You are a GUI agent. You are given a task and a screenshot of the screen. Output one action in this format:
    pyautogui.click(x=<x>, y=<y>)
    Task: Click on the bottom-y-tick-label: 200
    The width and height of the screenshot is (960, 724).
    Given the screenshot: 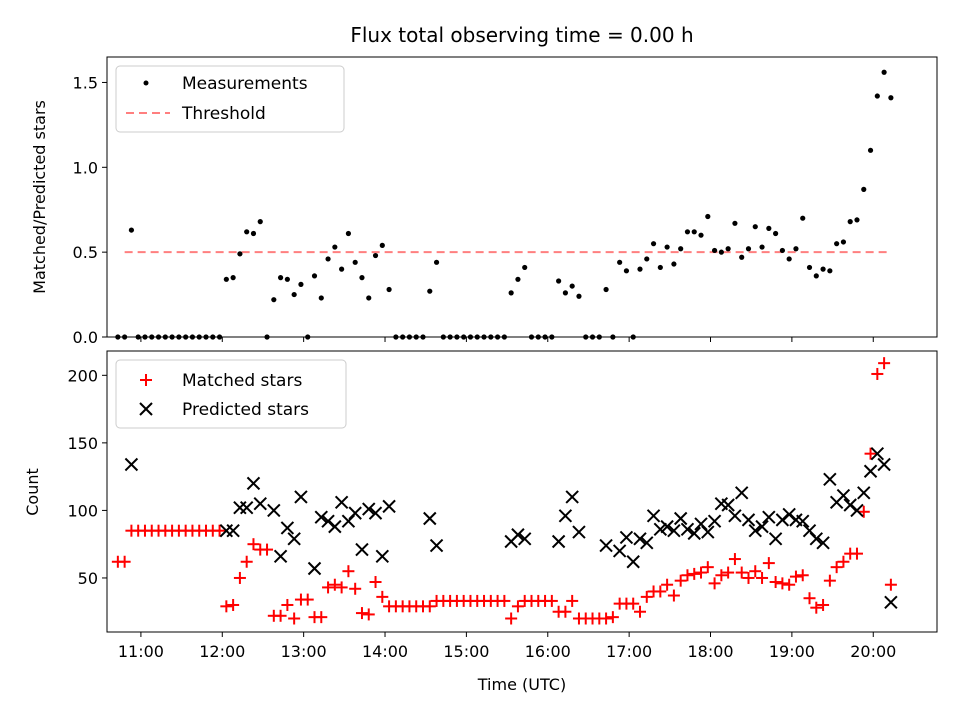 What is the action you would take?
    pyautogui.click(x=82, y=375)
    